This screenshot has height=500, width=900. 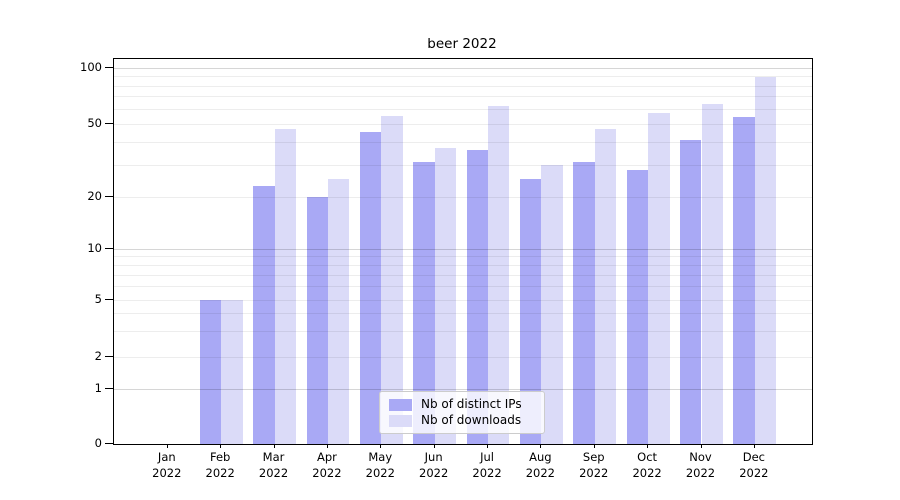 I want to click on x-tick-label: Feb 2022, so click(x=220, y=465).